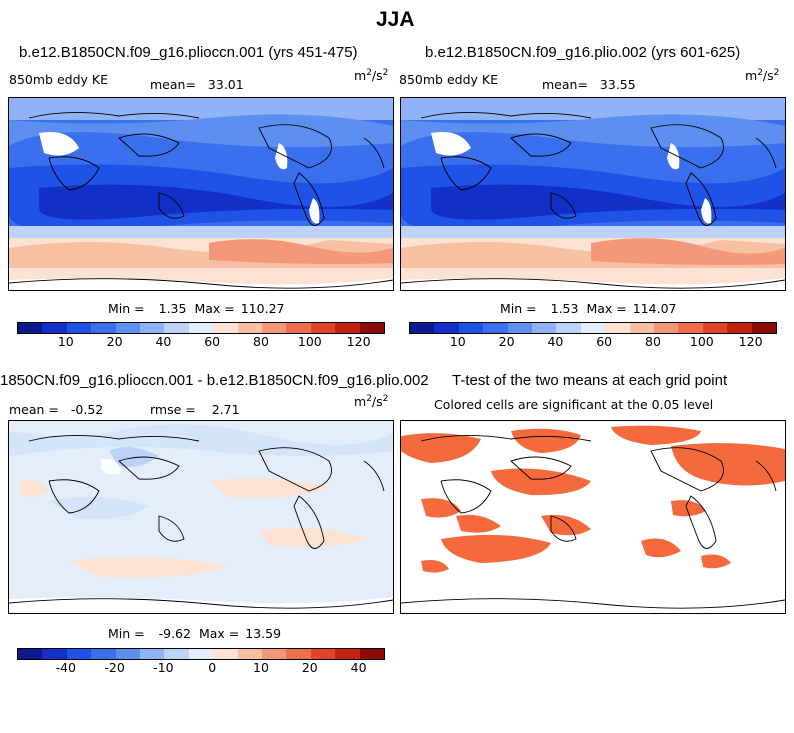 The width and height of the screenshot is (794, 733). What do you see at coordinates (593, 194) in the screenshot?
I see `panel2-map` at bounding box center [593, 194].